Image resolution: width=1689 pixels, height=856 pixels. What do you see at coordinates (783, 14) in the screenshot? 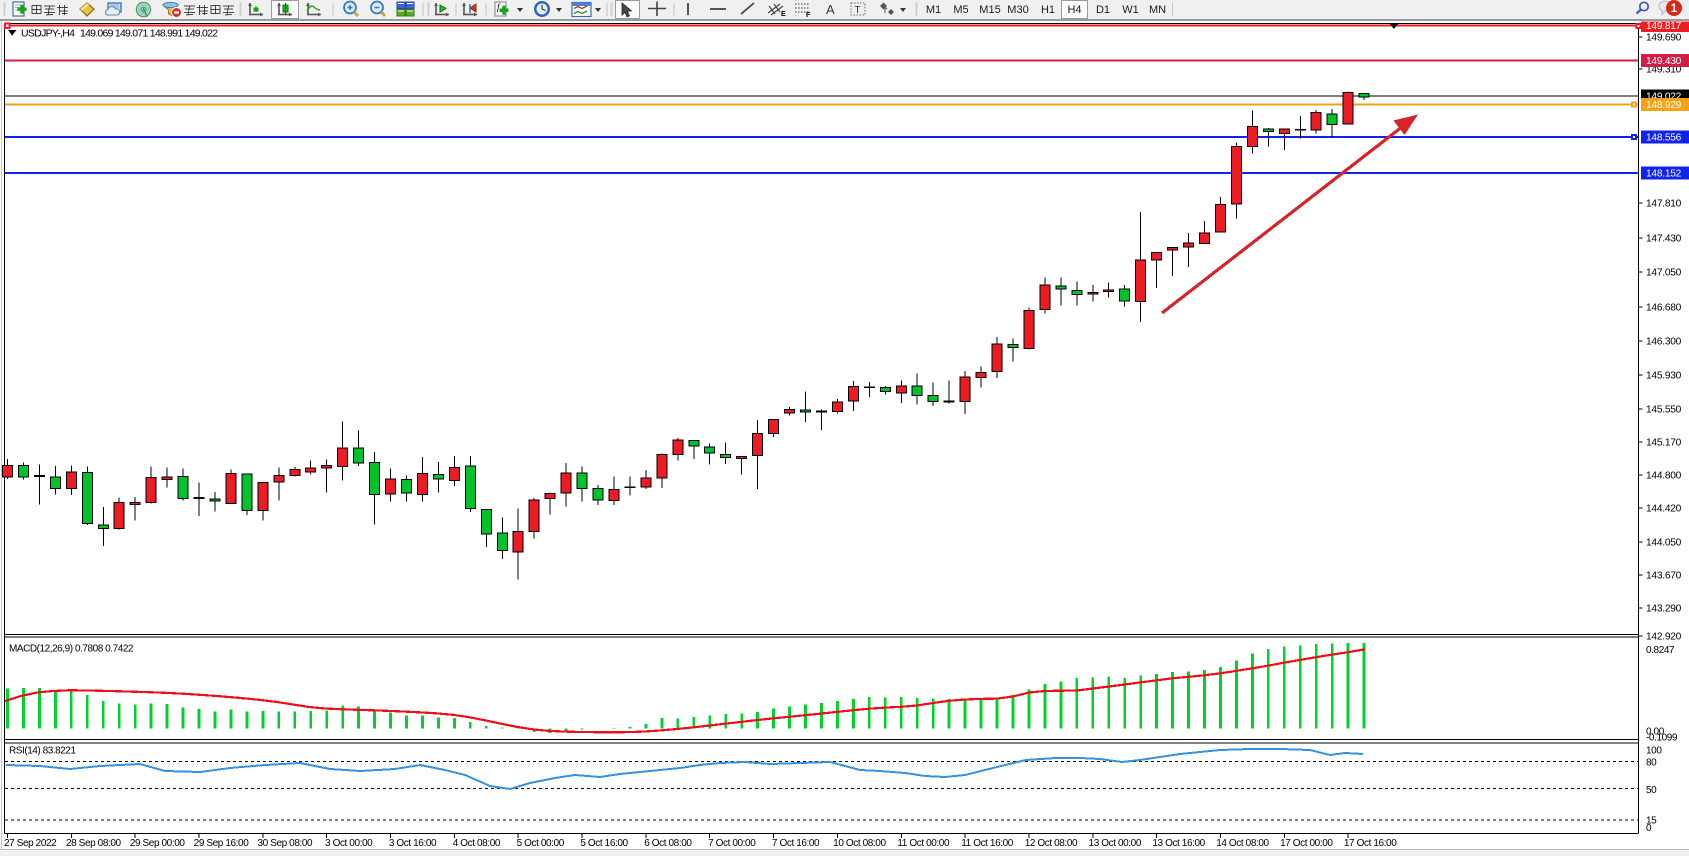
I see `svg-text: E` at bounding box center [783, 14].